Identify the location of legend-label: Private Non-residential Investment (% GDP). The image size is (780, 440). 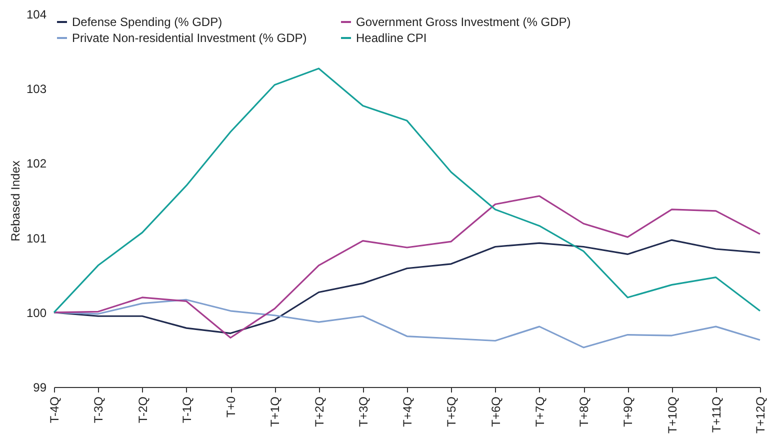
(189, 38).